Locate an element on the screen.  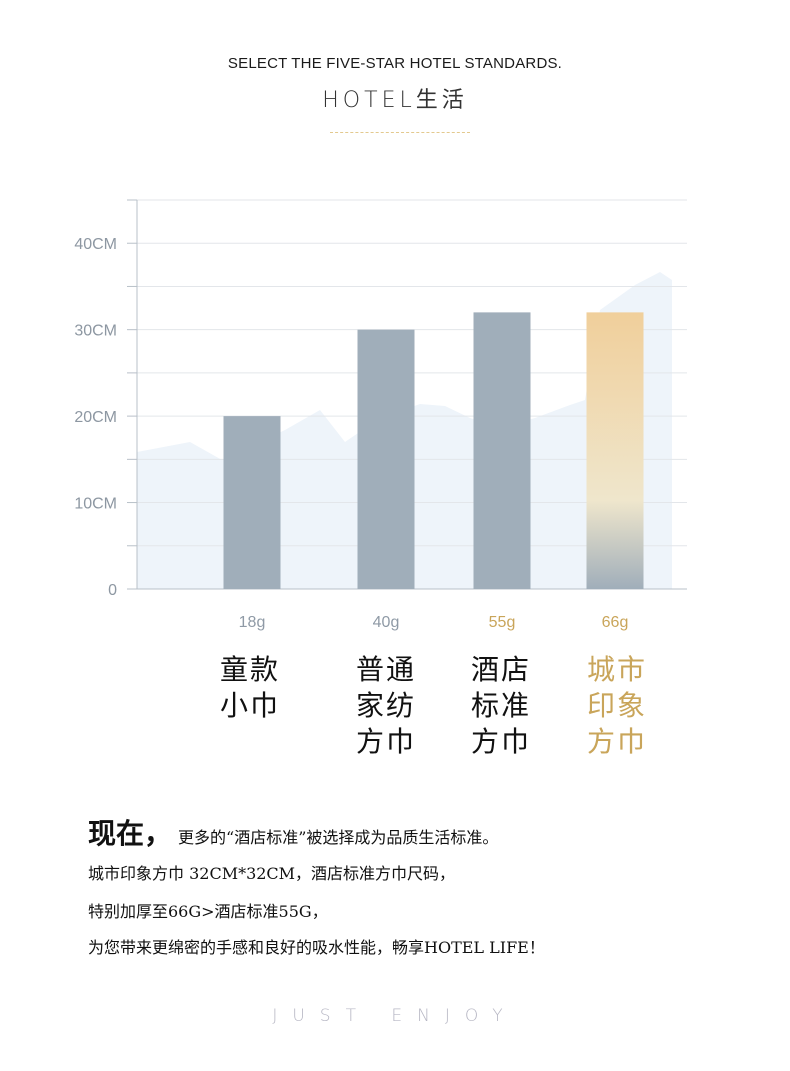
header-title-cn: HOTEL生活 is located at coordinates (395, 100).